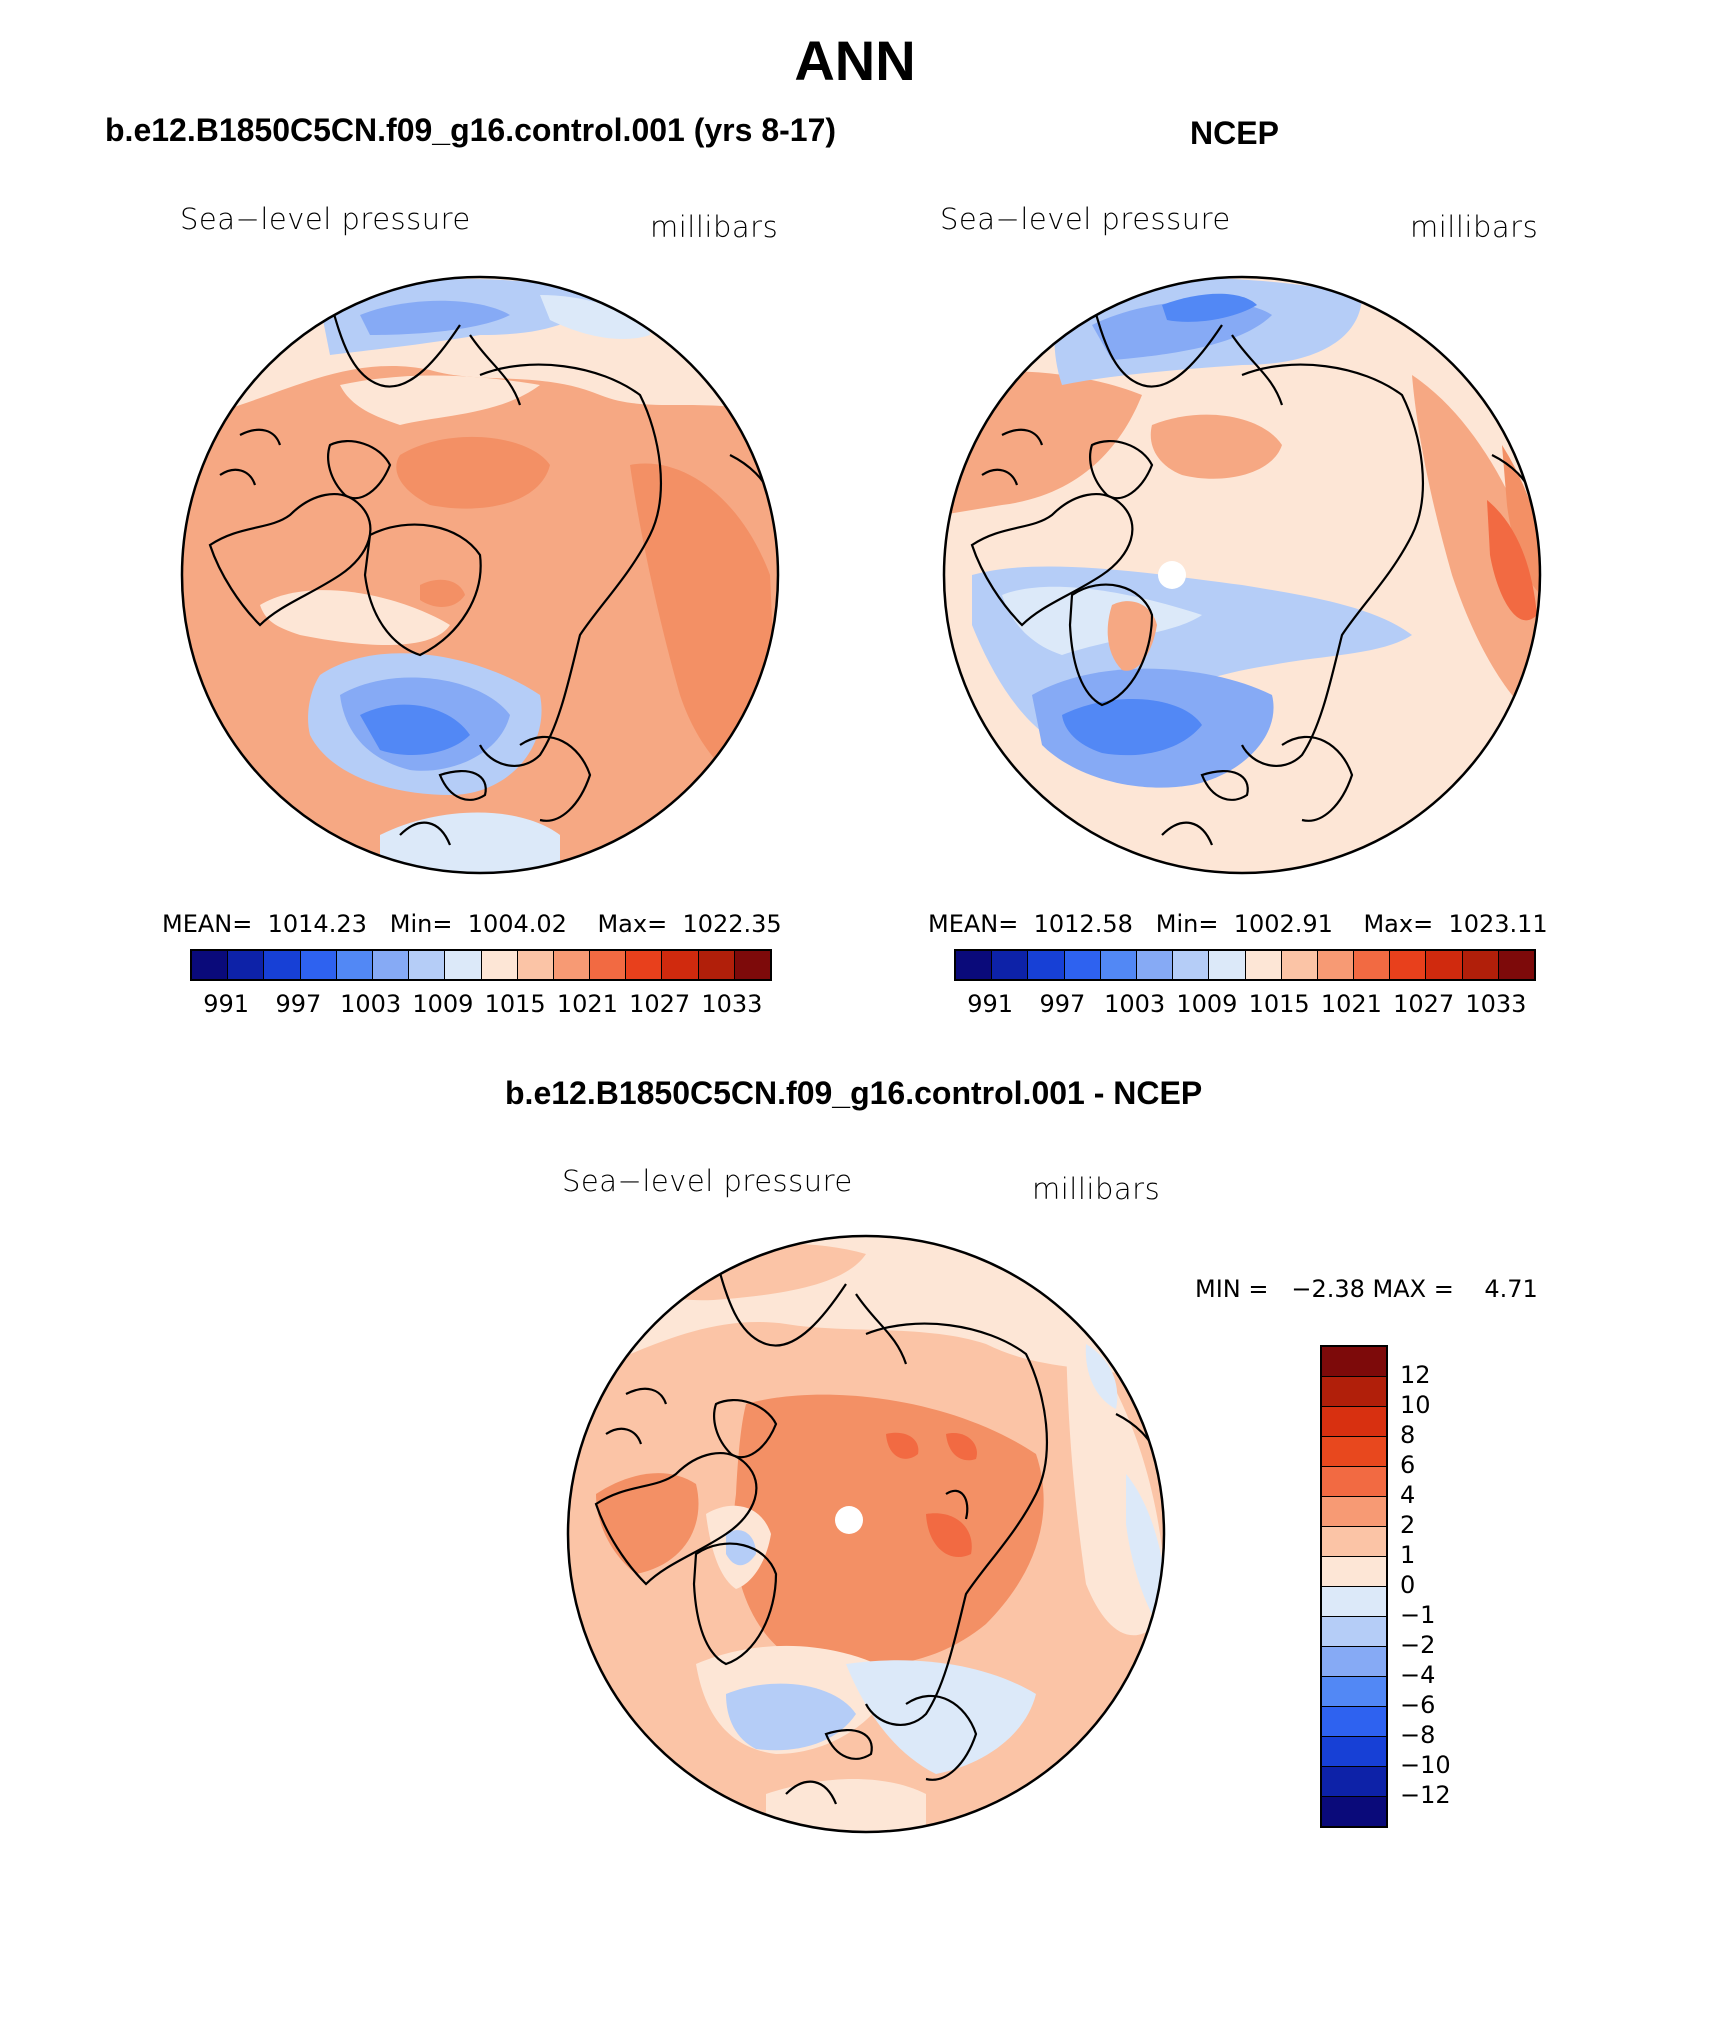  Describe the element at coordinates (714, 227) in the screenshot. I see `model-units-label: millibars` at that location.